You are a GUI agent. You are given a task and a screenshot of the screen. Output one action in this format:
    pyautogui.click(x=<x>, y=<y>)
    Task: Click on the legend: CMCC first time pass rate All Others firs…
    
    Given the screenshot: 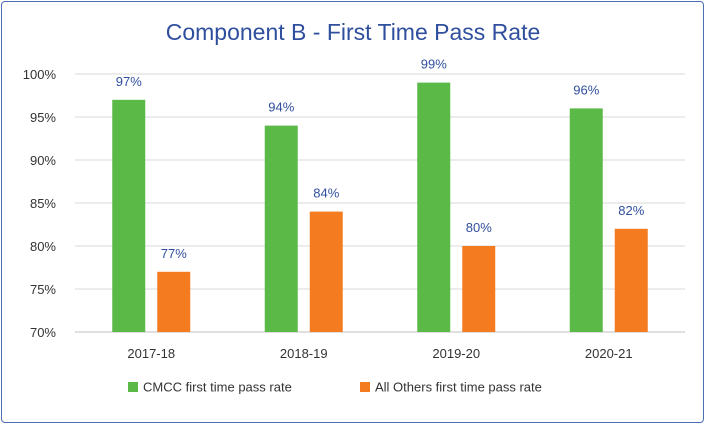 What is the action you would take?
    pyautogui.click(x=335, y=387)
    